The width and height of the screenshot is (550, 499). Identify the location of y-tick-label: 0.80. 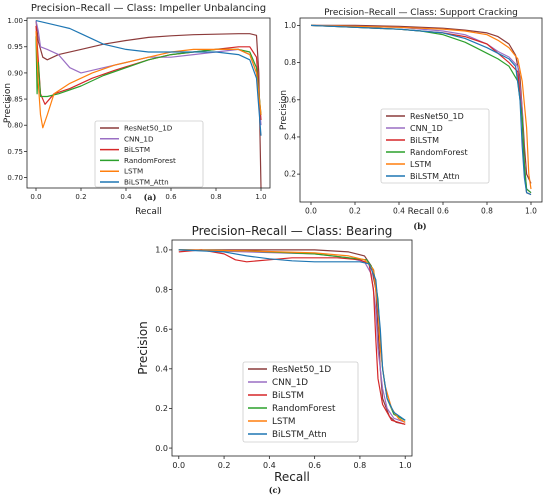
(15, 126).